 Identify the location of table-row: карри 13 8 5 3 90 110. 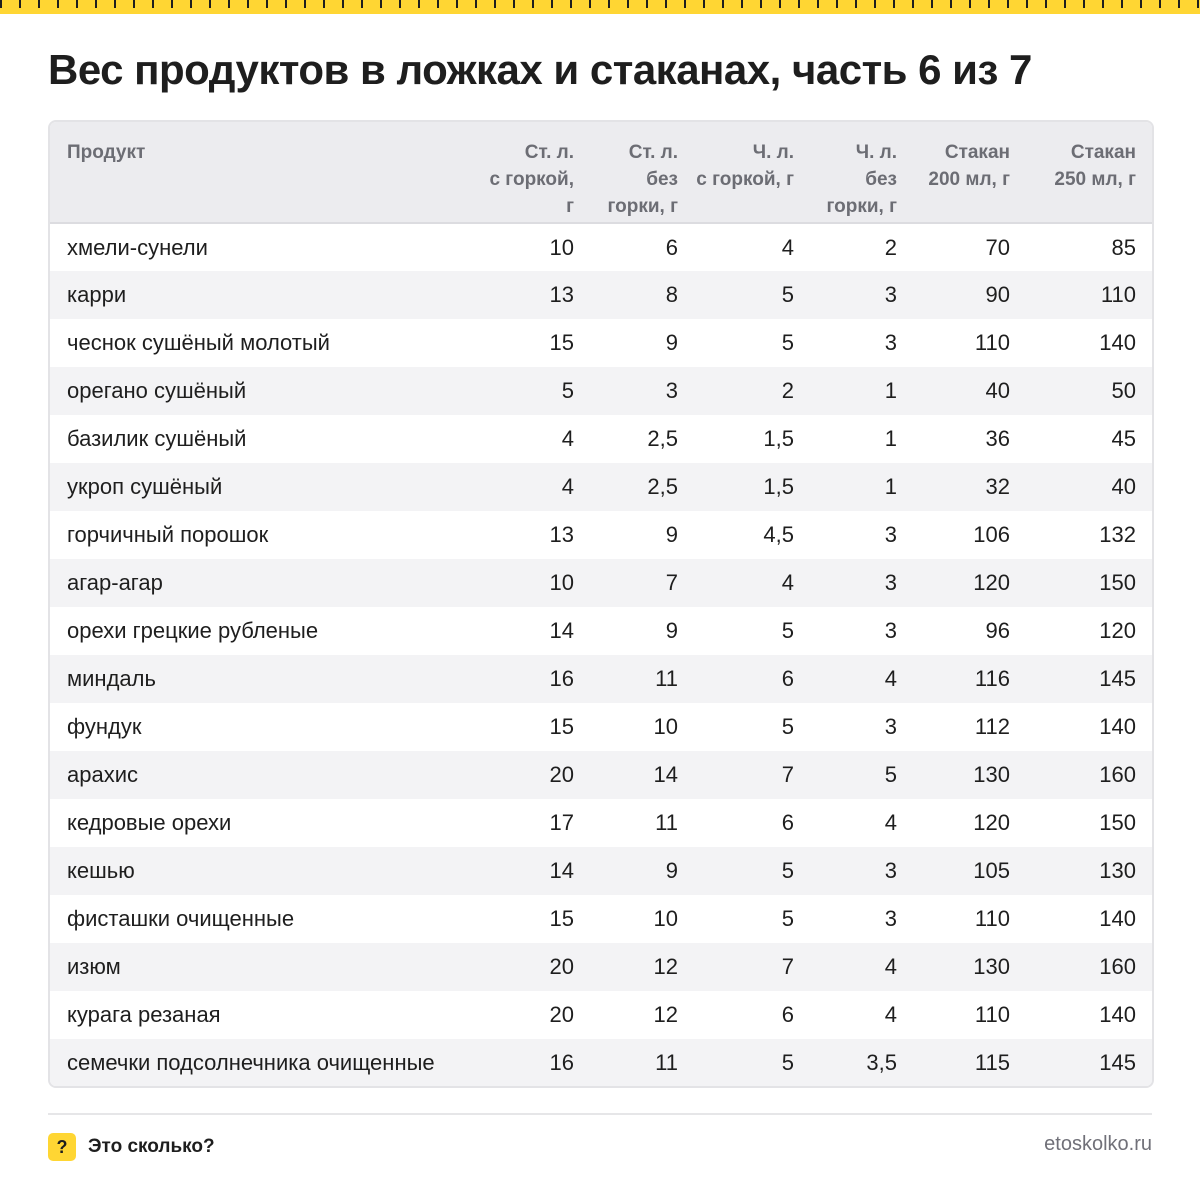
(601, 295).